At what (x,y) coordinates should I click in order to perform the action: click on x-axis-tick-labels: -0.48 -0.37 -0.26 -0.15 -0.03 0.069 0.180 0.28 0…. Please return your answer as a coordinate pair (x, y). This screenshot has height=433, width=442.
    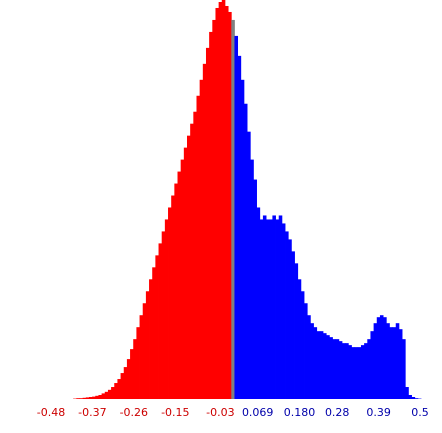
    Looking at the image, I should click on (233, 412).